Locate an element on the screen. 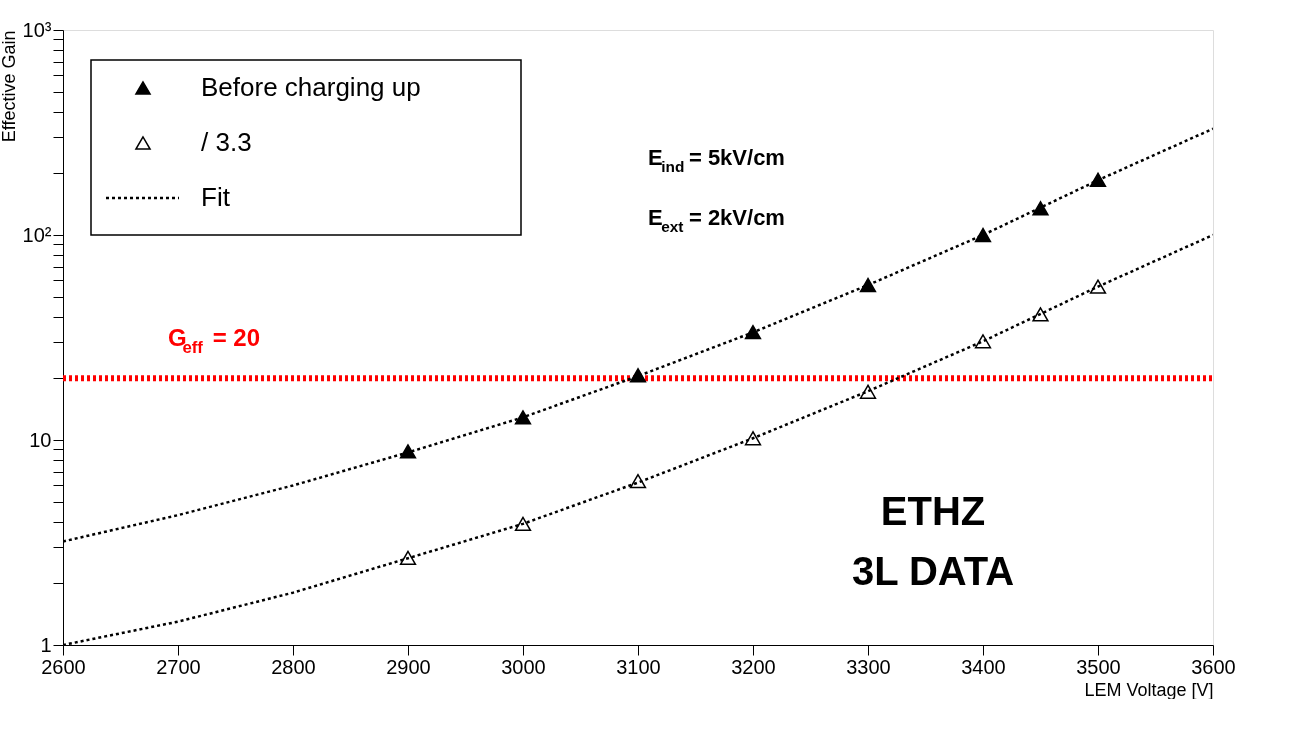 The height and width of the screenshot is (737, 1296). x-tick-label: 3100 is located at coordinates (638, 666).